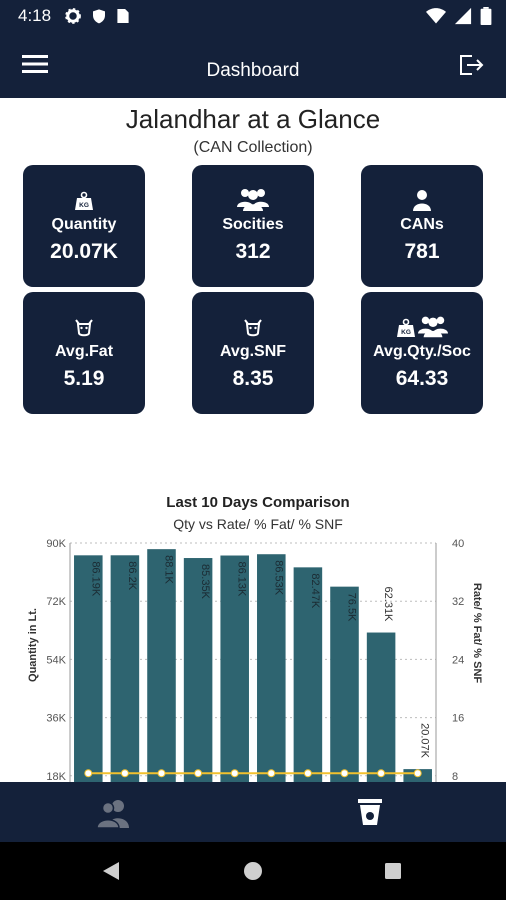  I want to click on y-tick-label: 72K, so click(56, 602).